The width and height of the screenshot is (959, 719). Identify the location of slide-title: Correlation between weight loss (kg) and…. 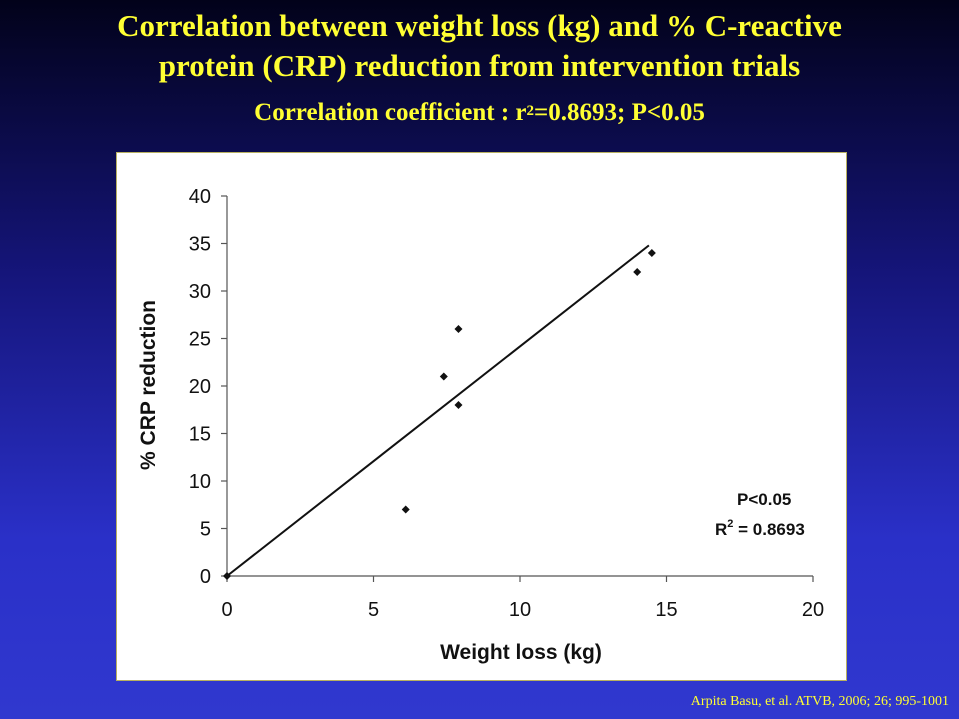
(479, 46).